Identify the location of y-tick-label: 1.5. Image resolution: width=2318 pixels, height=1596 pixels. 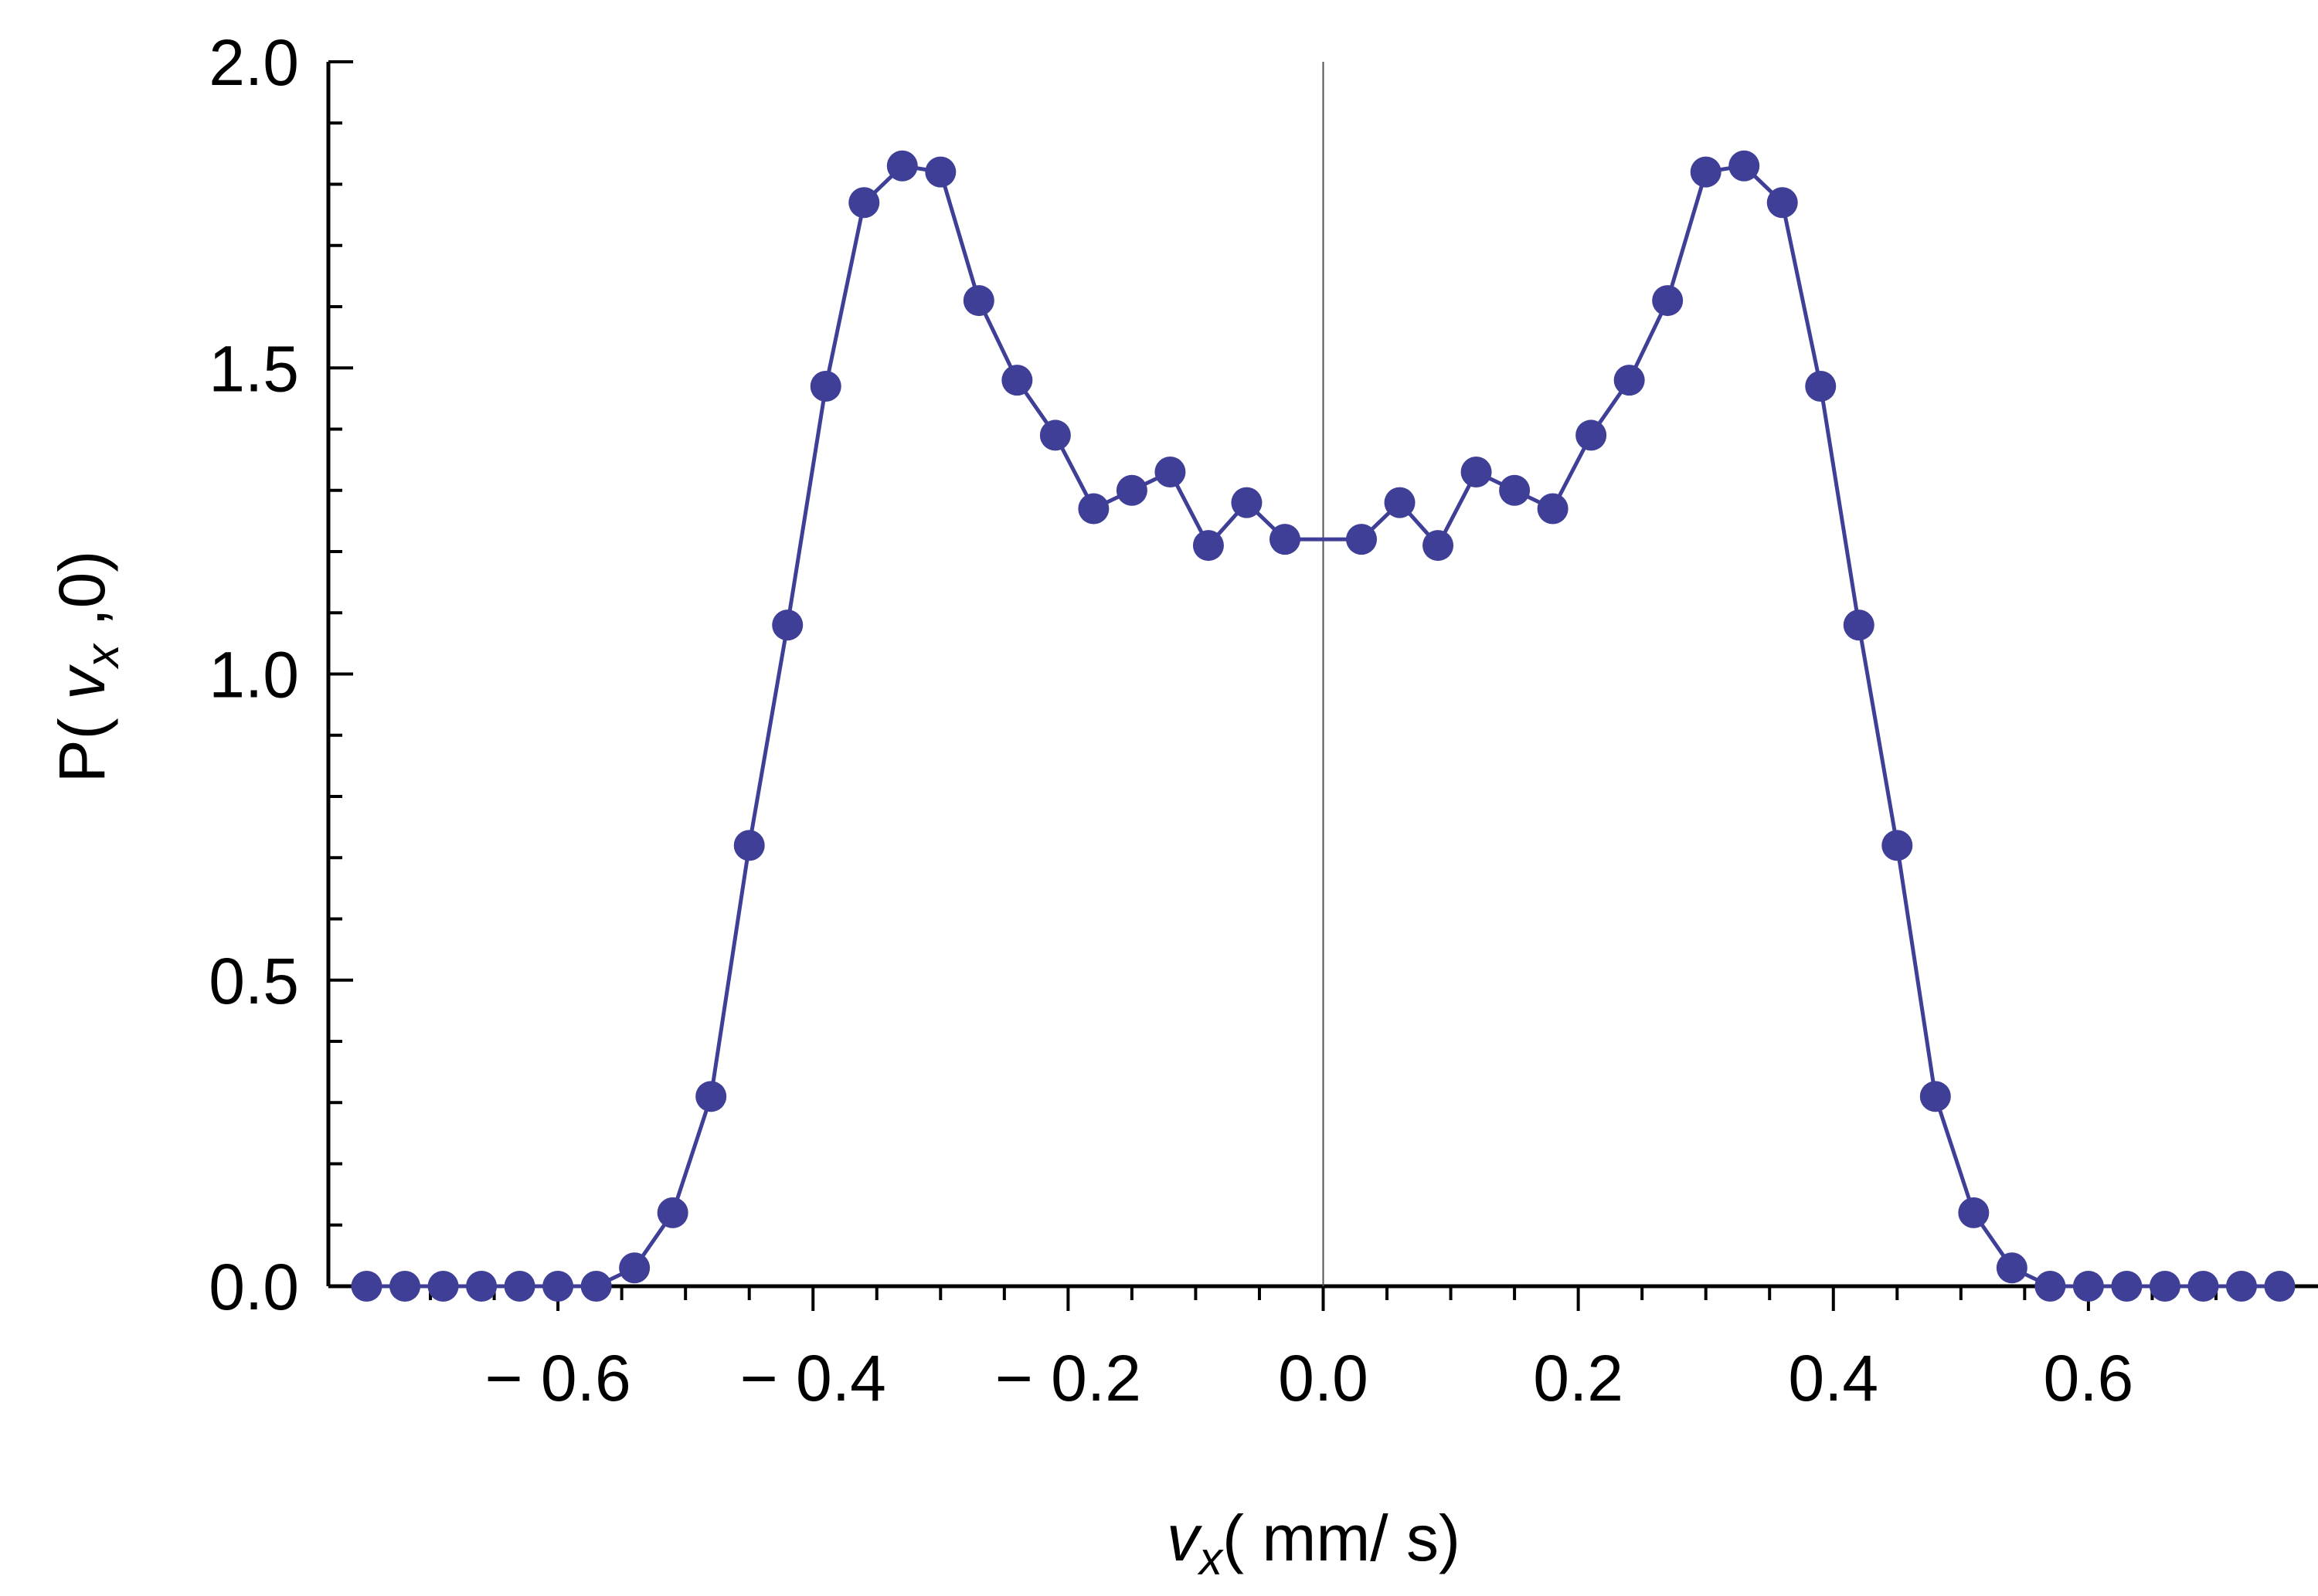
(254, 368).